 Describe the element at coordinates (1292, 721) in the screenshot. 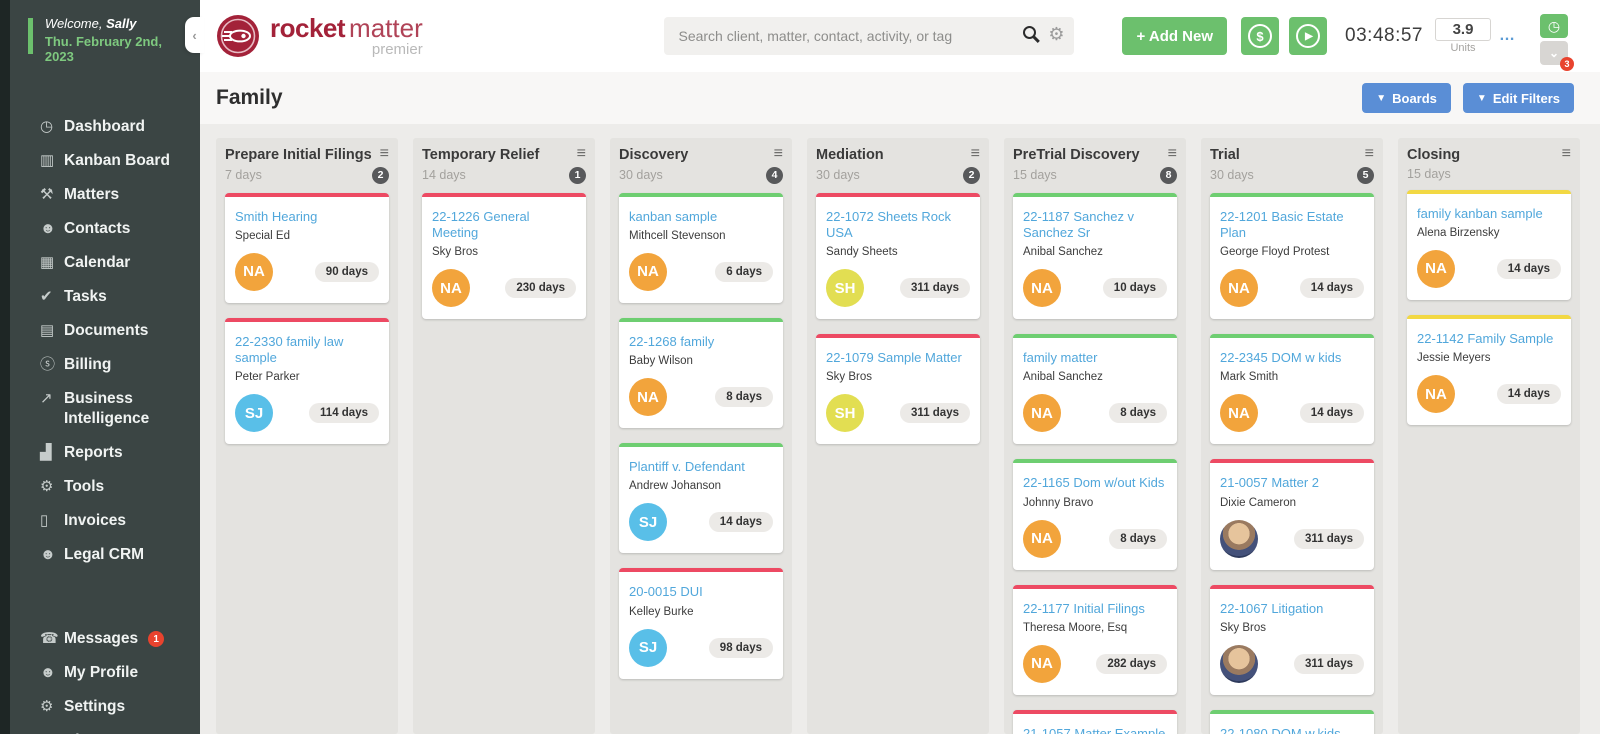

I see `matter-card: 22-1080 DOM w.kidsJackie SharpSJ14 days` at that location.